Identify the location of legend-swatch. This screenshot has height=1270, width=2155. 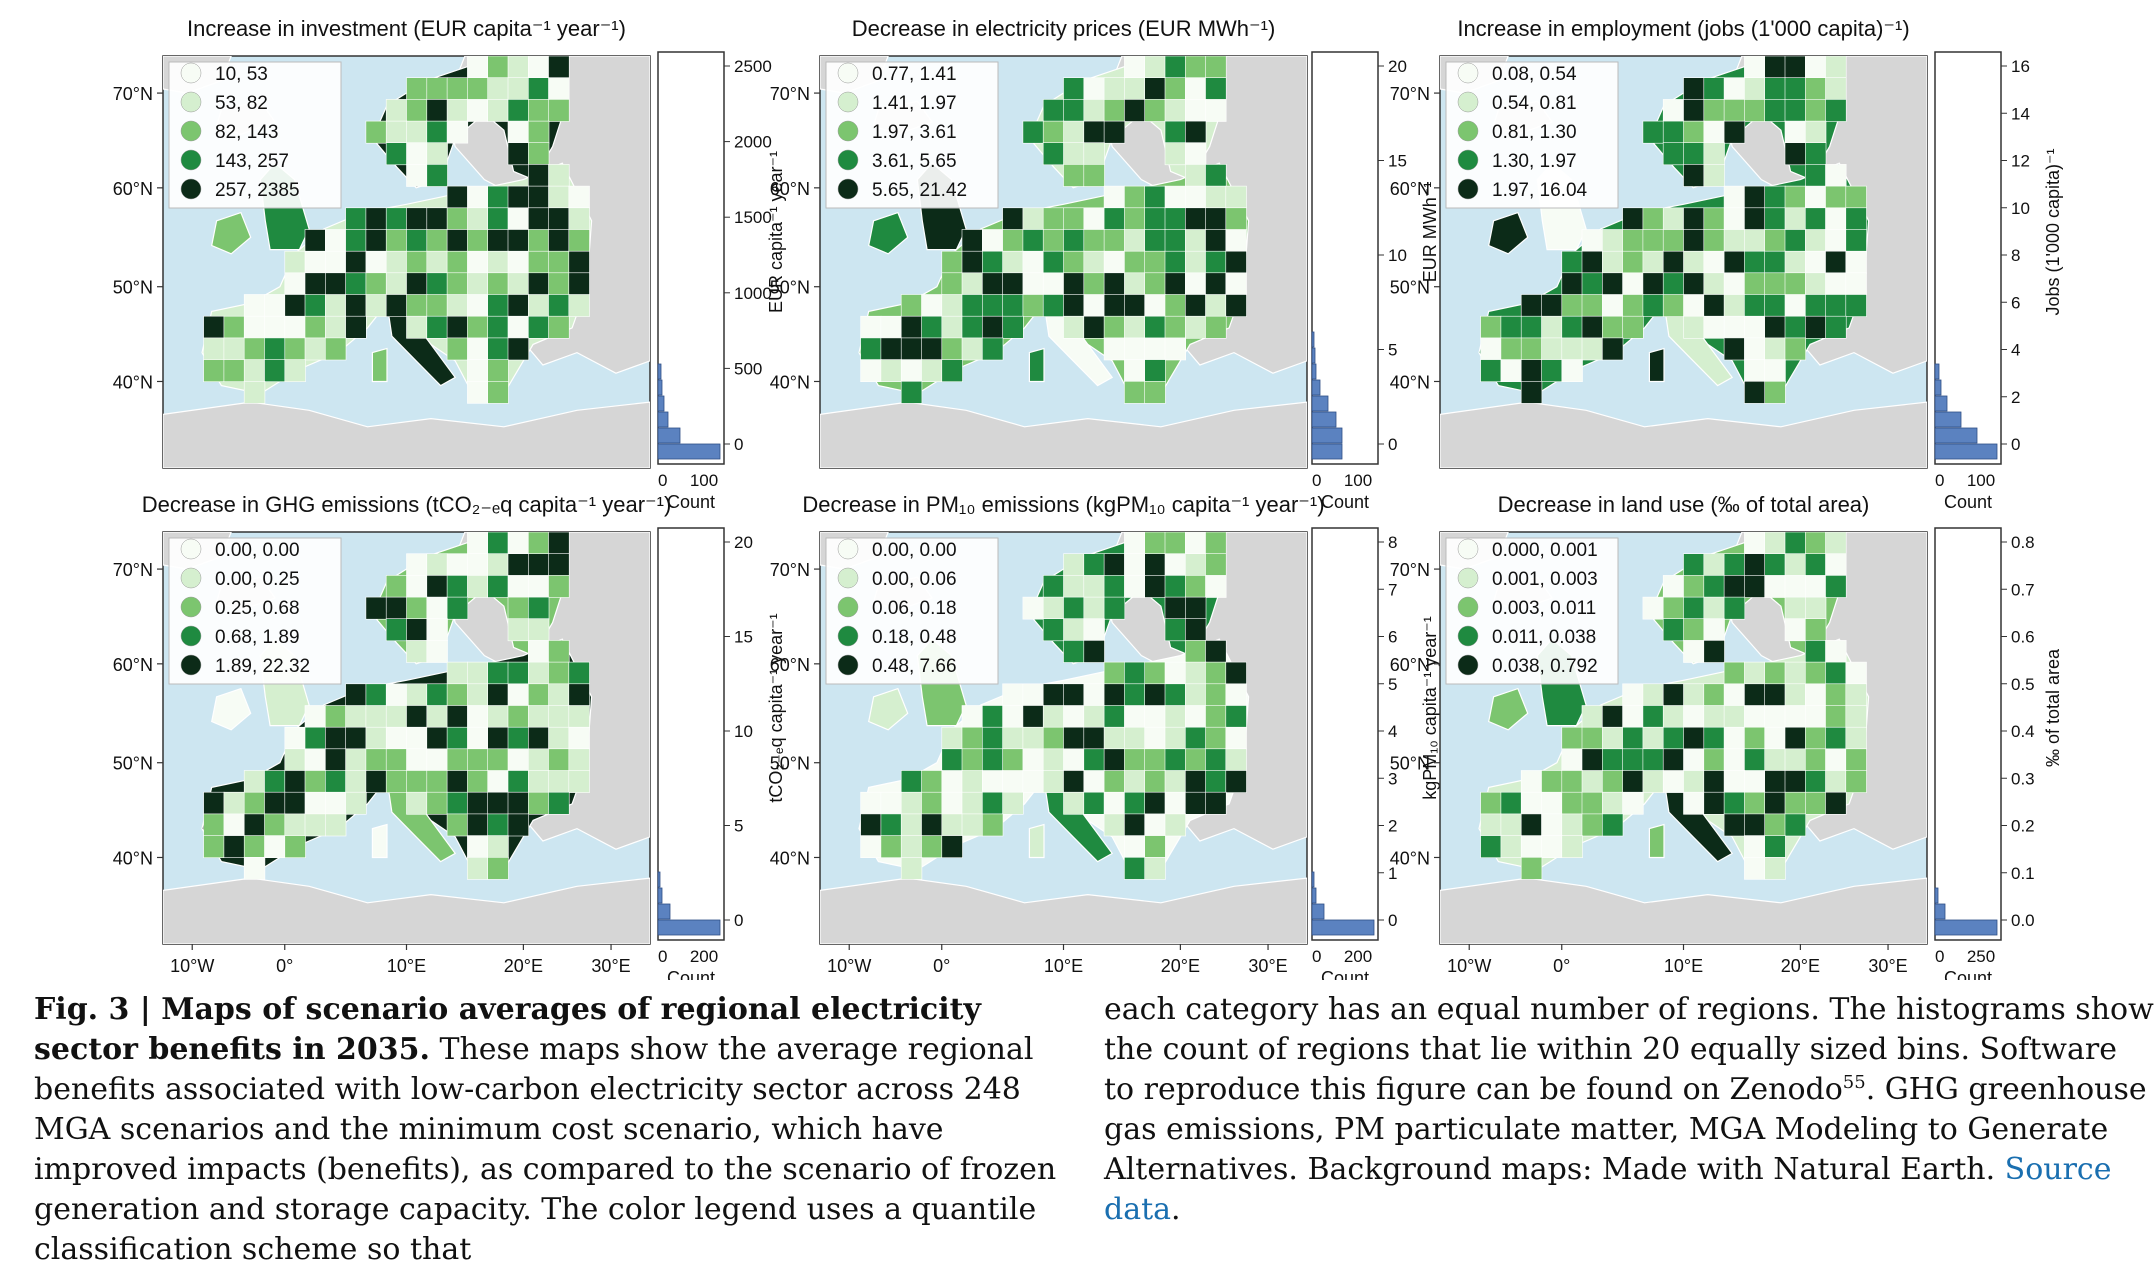
(191, 131).